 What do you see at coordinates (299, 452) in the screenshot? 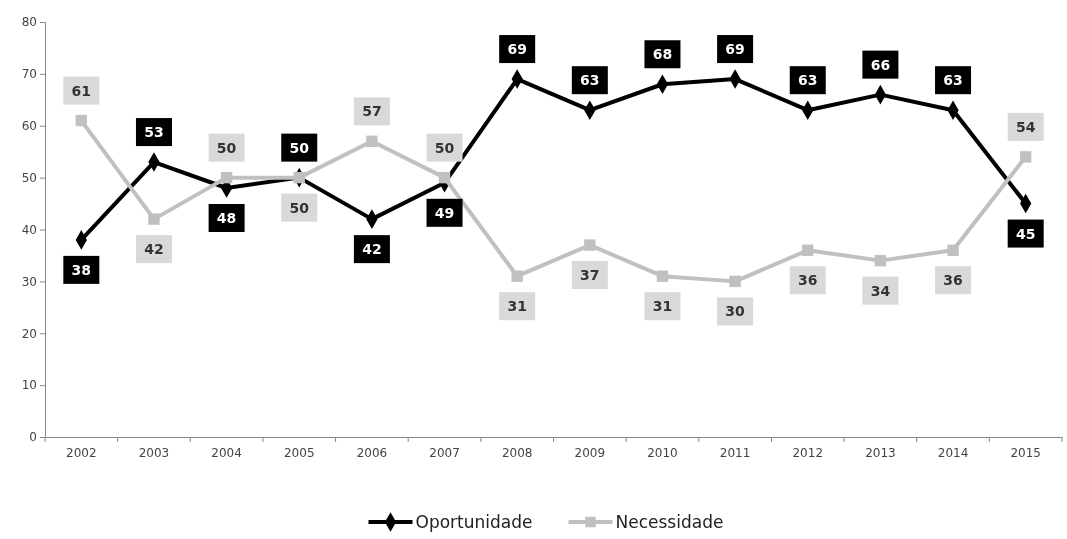
I see `x-tick-label: 2005` at bounding box center [299, 452].